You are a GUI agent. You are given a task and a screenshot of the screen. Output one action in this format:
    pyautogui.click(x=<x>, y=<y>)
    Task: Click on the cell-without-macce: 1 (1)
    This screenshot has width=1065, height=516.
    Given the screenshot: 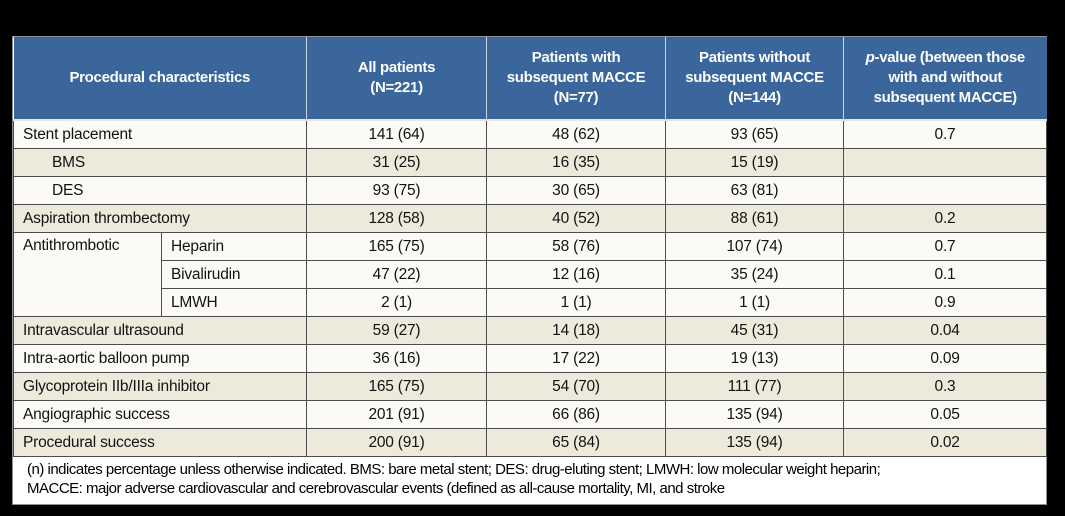 What is the action you would take?
    pyautogui.click(x=755, y=302)
    